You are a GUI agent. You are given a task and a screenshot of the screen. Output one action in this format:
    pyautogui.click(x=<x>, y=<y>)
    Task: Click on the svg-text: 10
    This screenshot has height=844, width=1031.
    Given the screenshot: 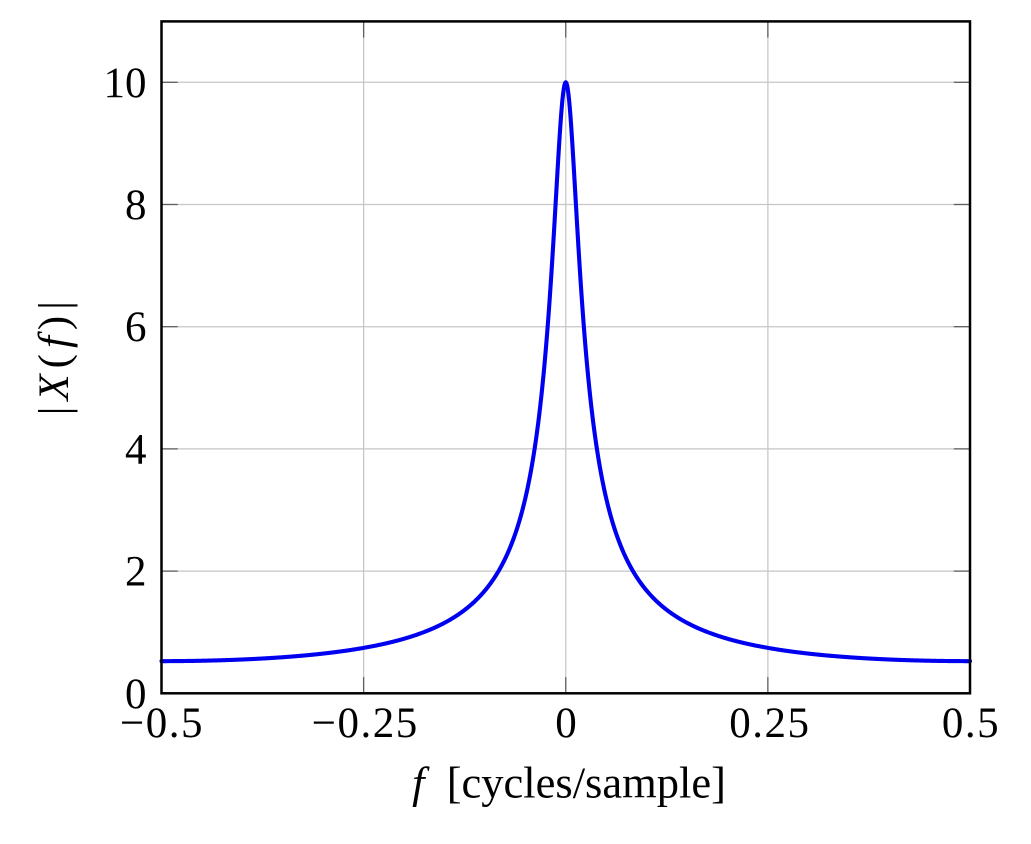 What is the action you would take?
    pyautogui.click(x=125, y=83)
    